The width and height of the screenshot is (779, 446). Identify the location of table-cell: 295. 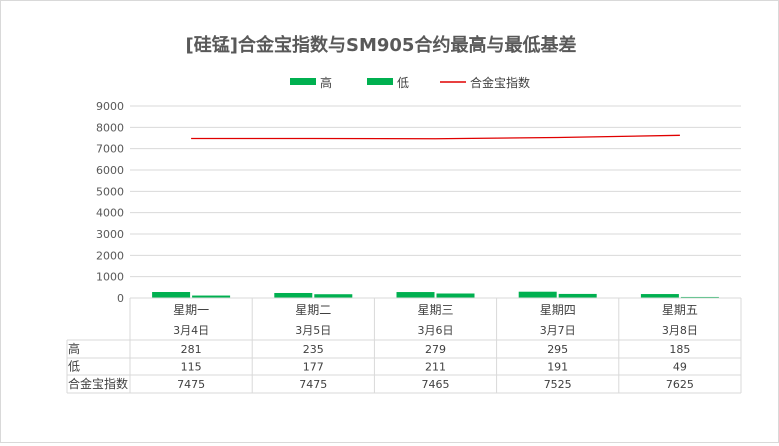
(557, 349).